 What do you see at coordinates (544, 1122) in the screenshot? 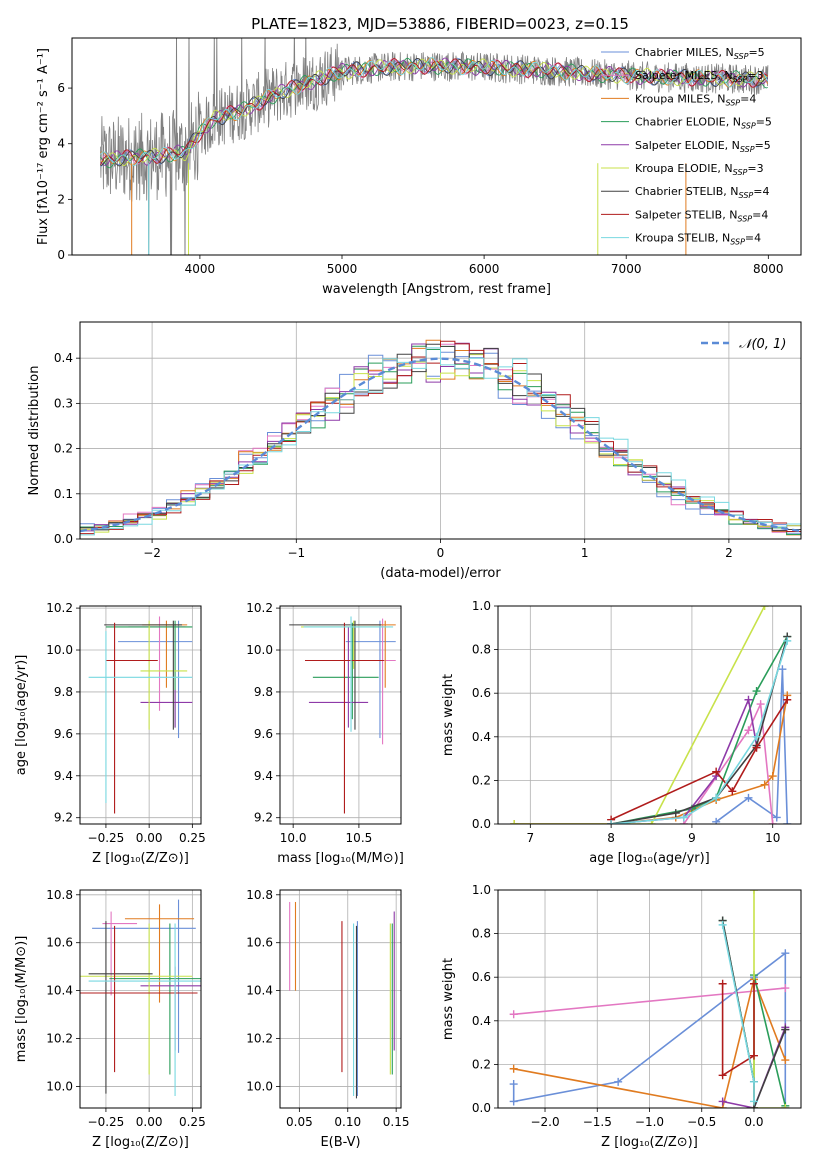
I see `x-tick-label: −2.0` at bounding box center [544, 1122].